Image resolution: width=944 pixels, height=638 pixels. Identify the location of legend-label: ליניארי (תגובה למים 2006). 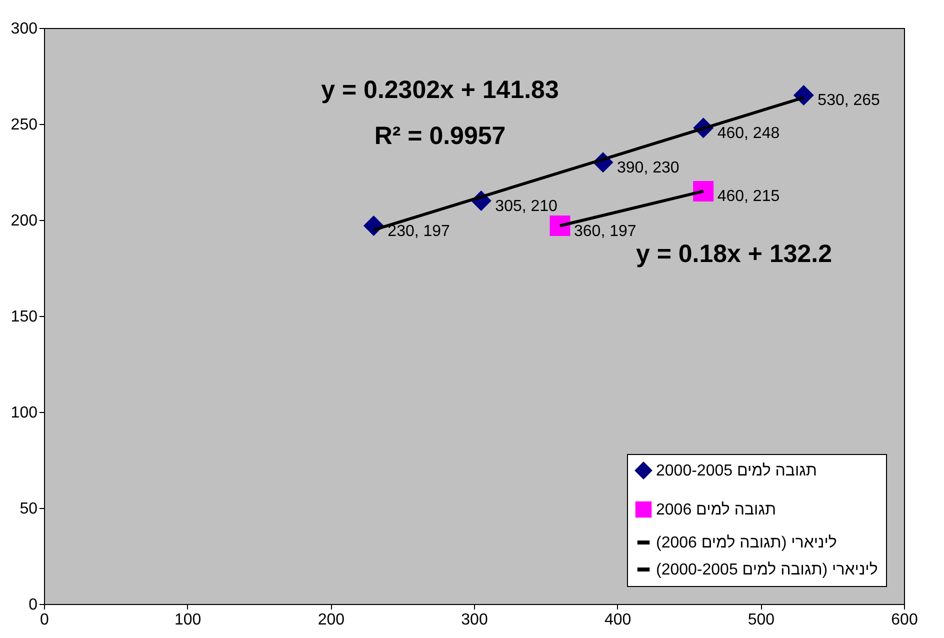
(746, 543).